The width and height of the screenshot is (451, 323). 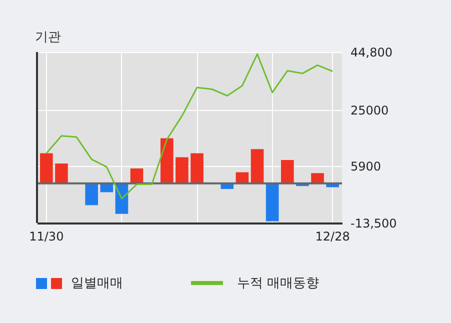 What do you see at coordinates (369, 111) in the screenshot?
I see `y-tick-label: 25000` at bounding box center [369, 111].